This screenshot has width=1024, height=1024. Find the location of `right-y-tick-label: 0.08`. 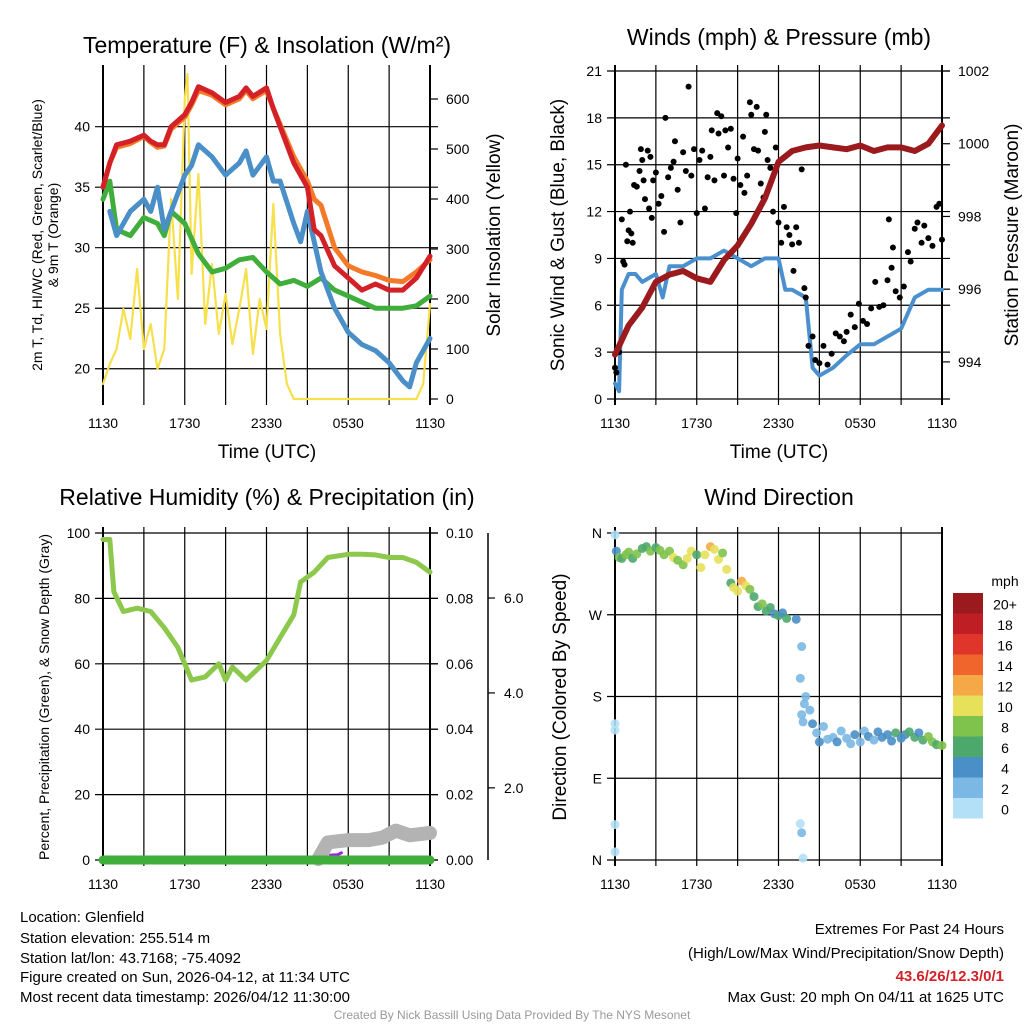

right-y-tick-label: 0.08 is located at coordinates (459, 598).